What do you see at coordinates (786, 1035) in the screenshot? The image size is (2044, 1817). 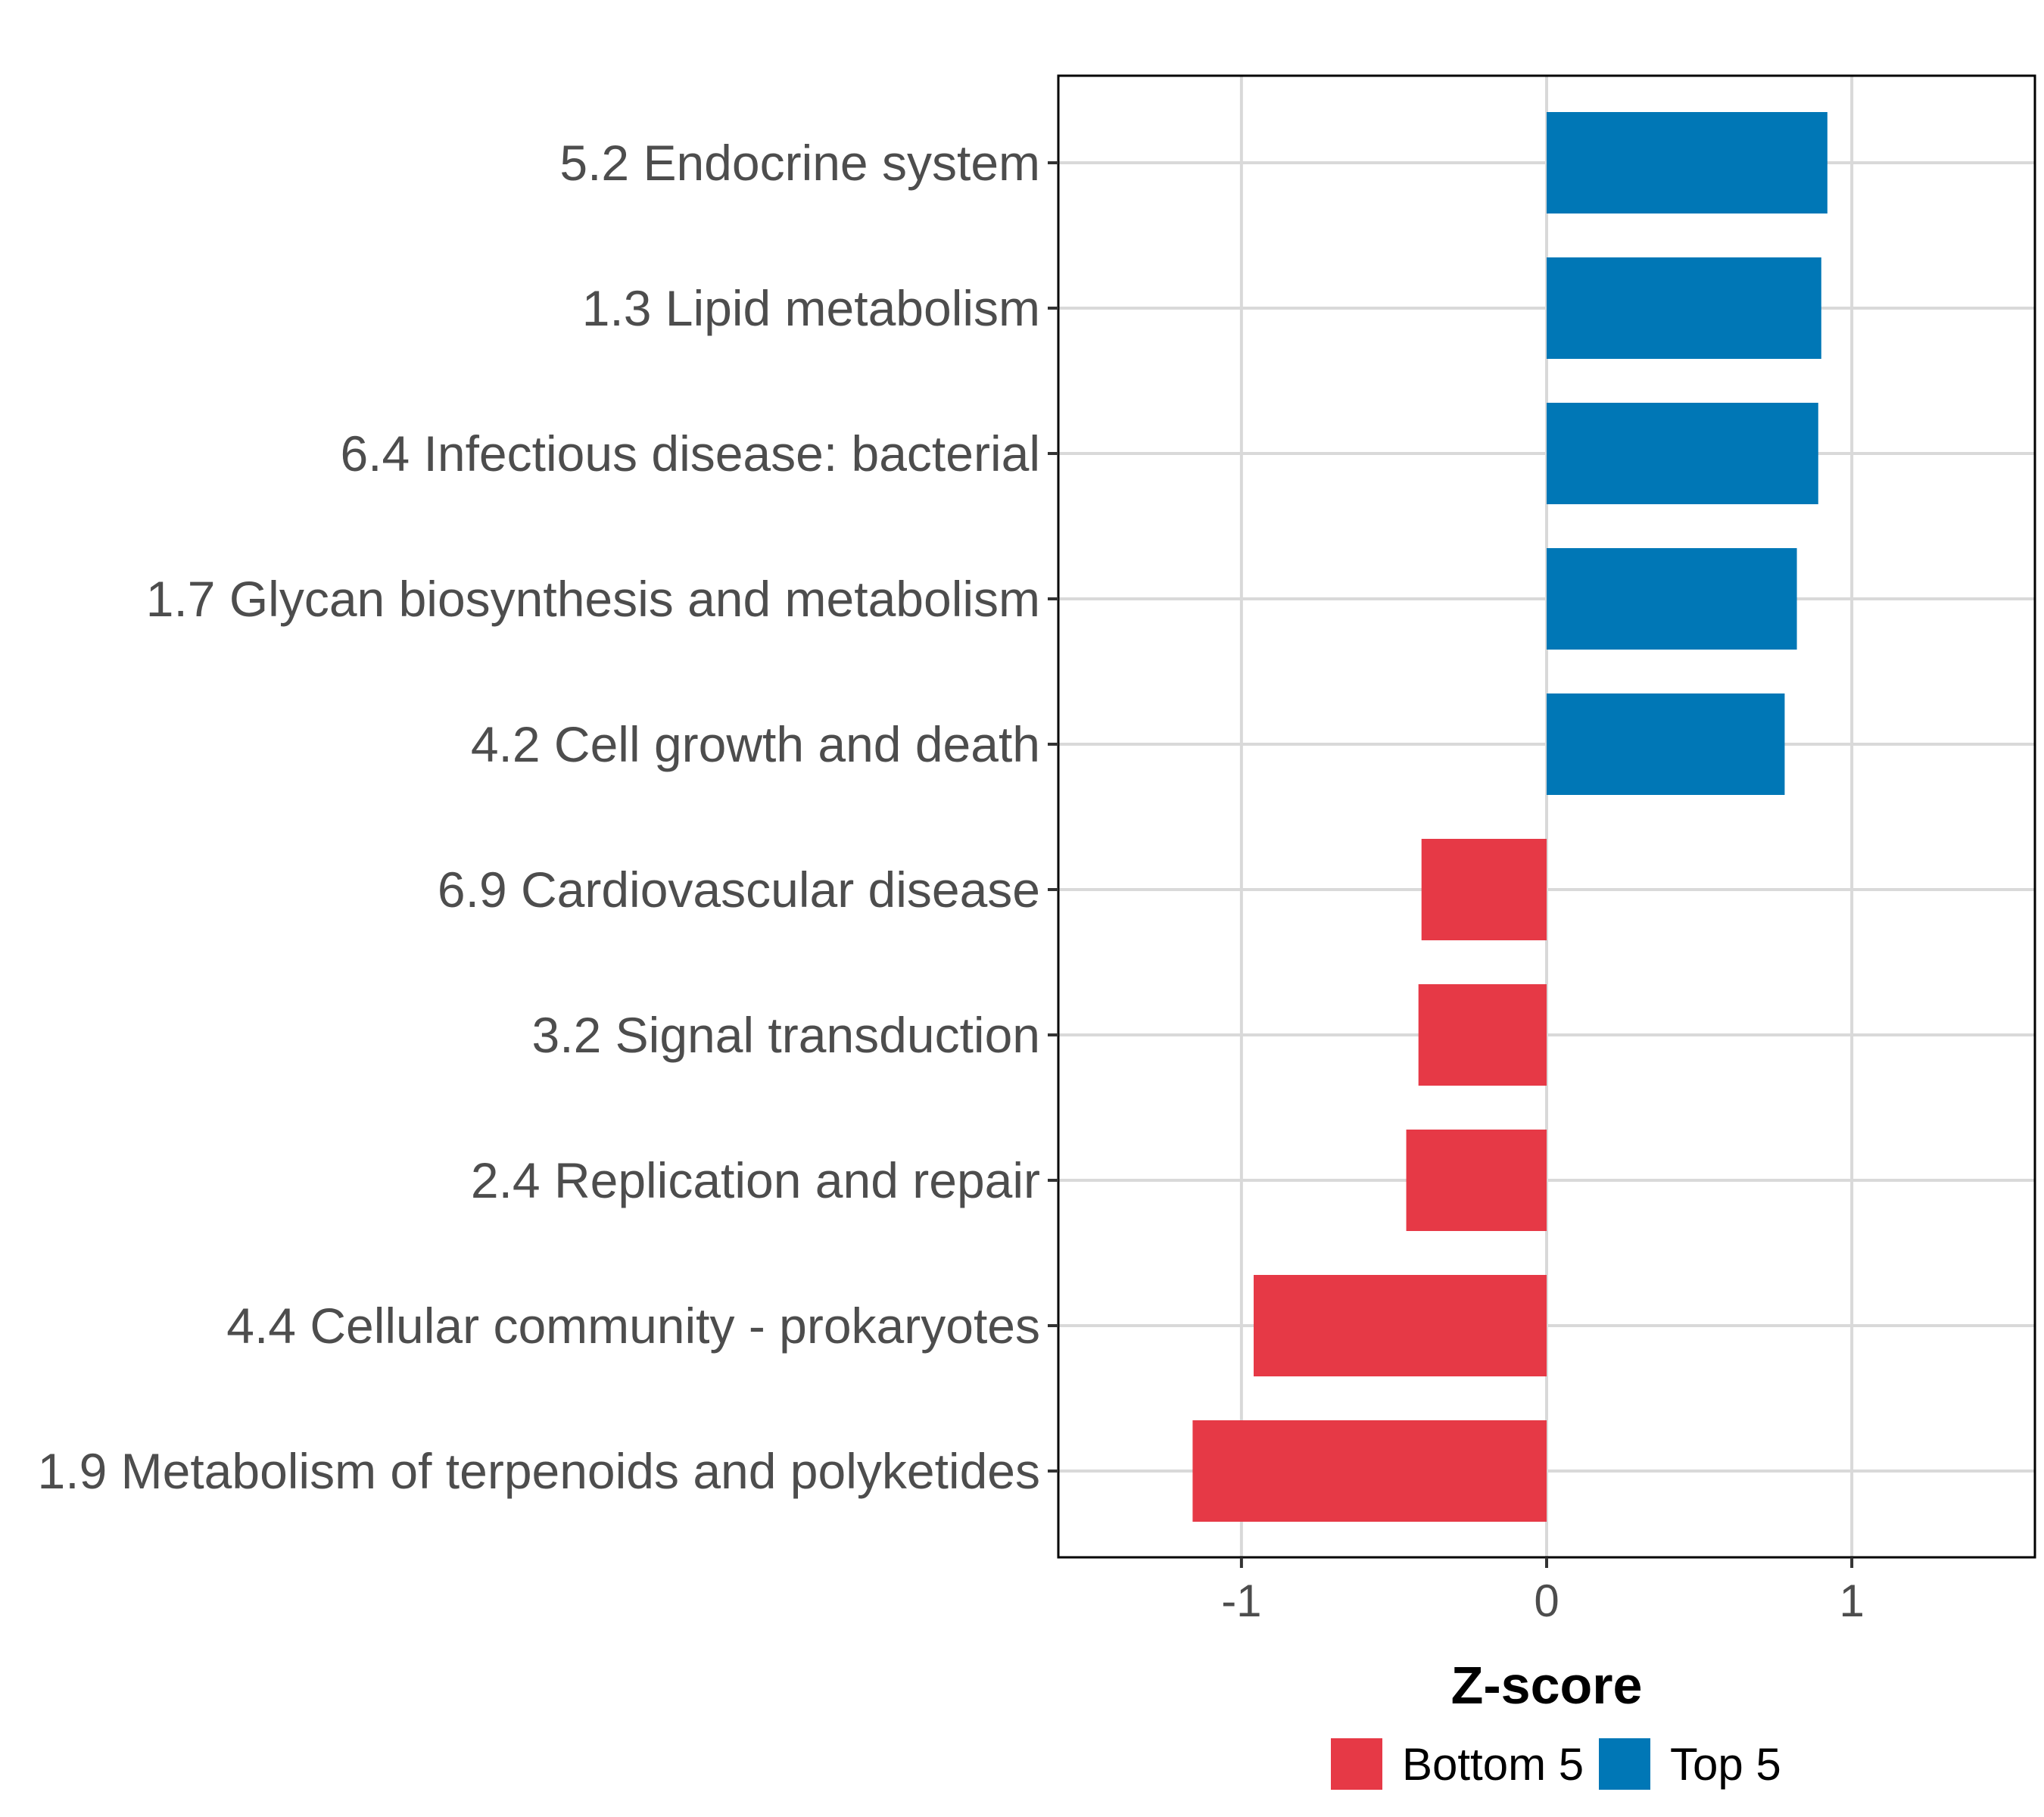 I see `category-label: 3.2 Signal transduction` at bounding box center [786, 1035].